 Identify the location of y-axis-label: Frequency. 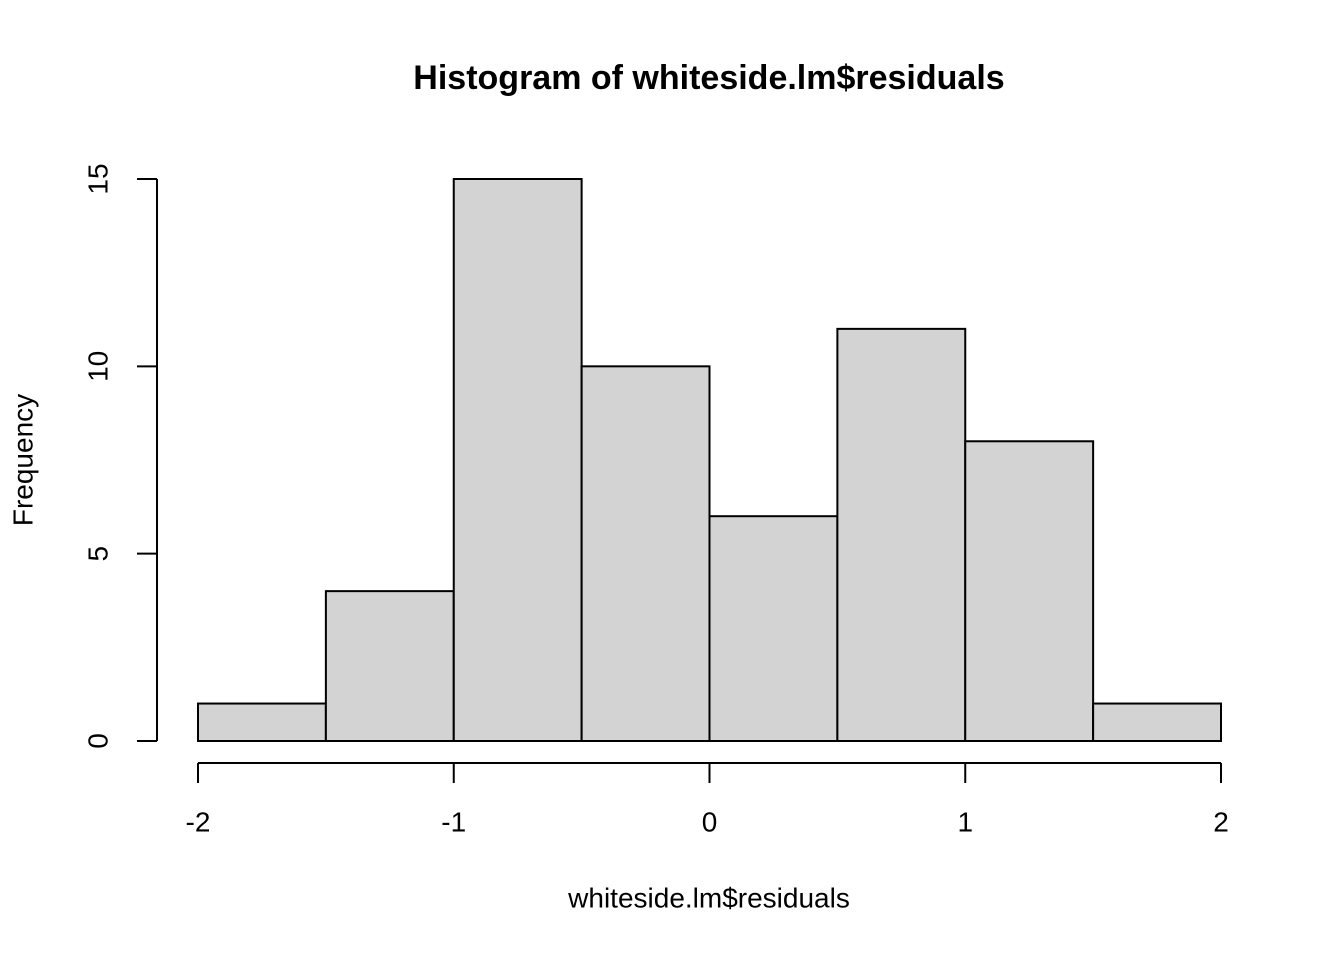
(22, 460).